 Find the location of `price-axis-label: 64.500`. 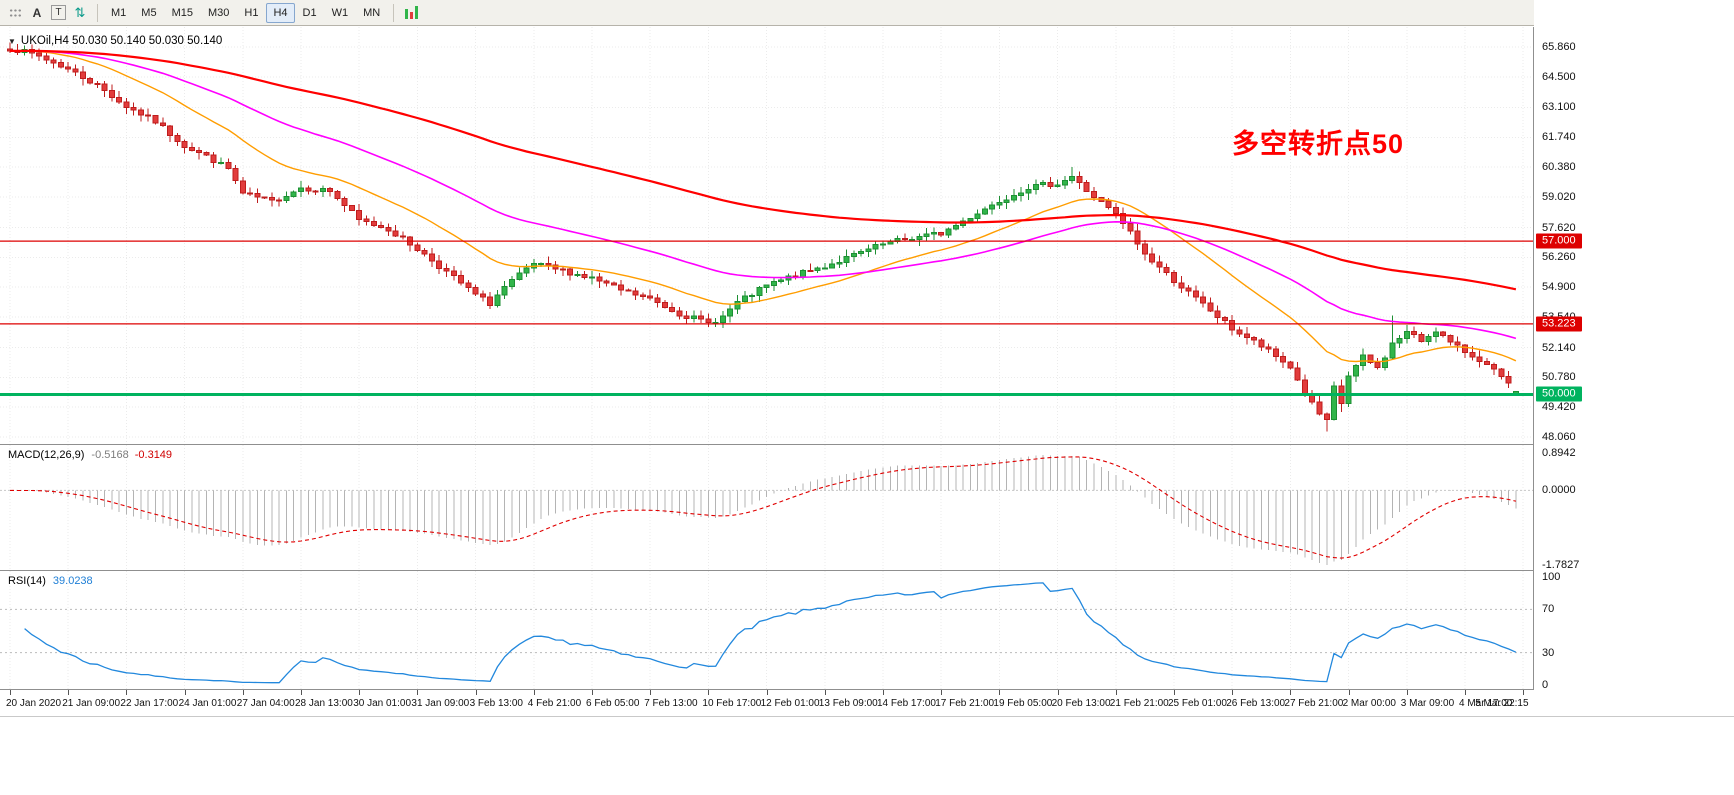

price-axis-label: 64.500 is located at coordinates (1559, 76).